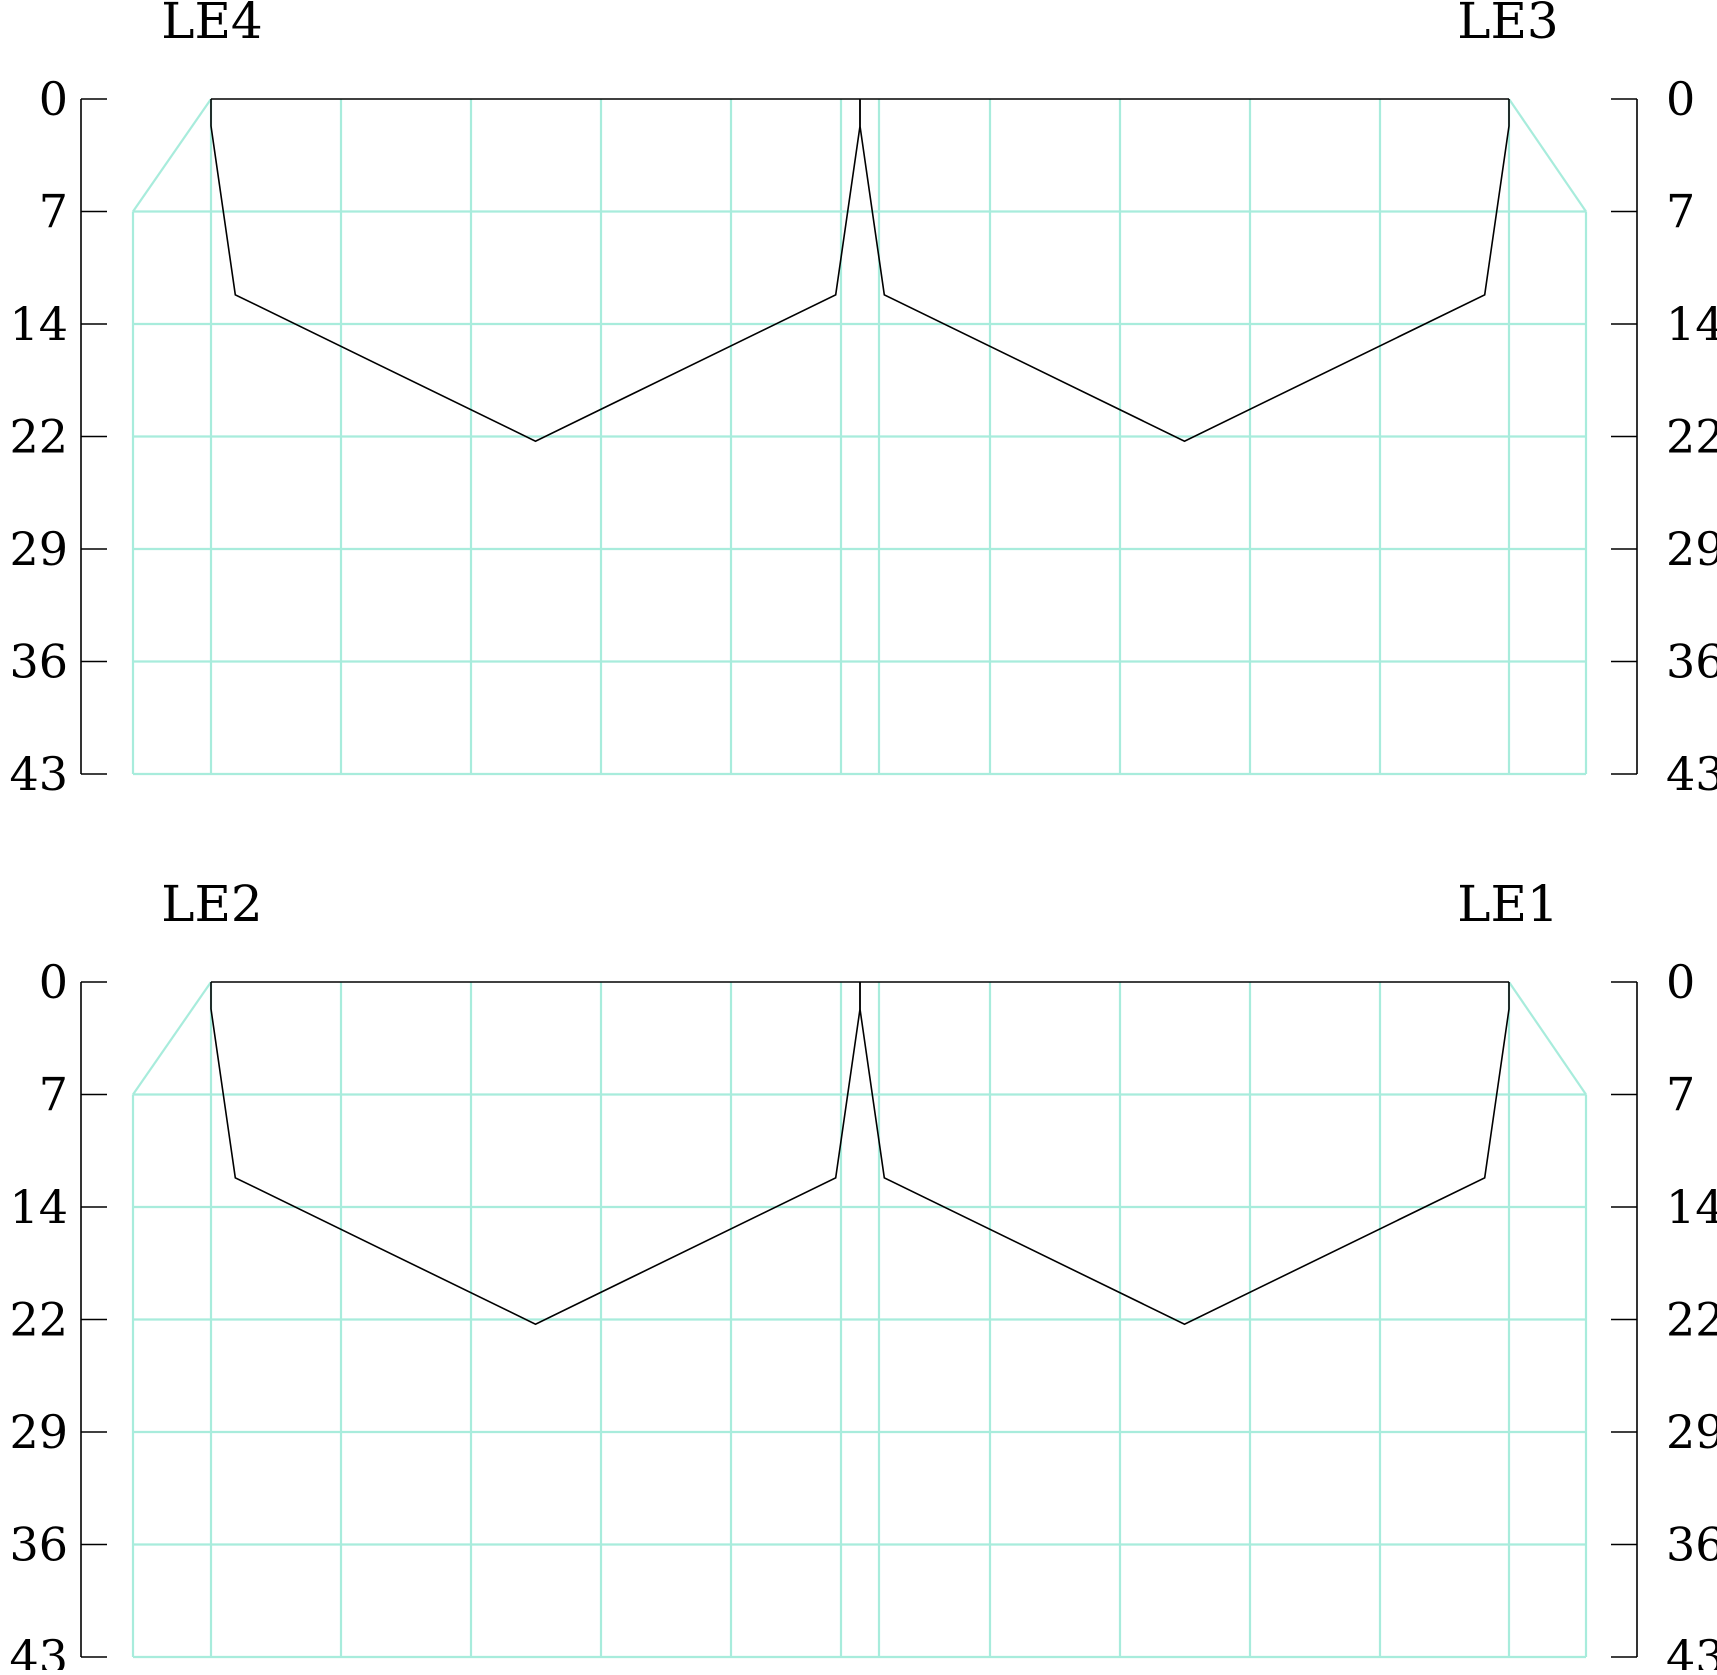 The height and width of the screenshot is (1675, 1717). Describe the element at coordinates (1508, 904) in the screenshot. I see `panel-label-right: LE1` at that location.